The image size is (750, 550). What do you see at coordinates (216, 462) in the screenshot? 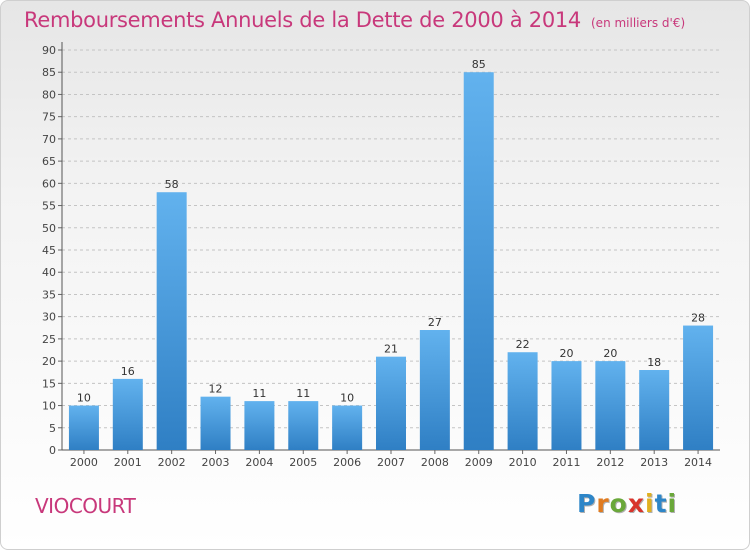
I see `x-tick-label: 2003` at bounding box center [216, 462].